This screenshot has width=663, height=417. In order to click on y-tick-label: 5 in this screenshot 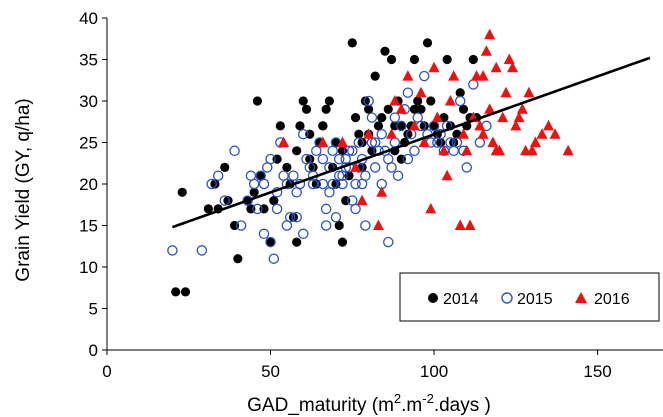, I will do `click(93, 309)`.